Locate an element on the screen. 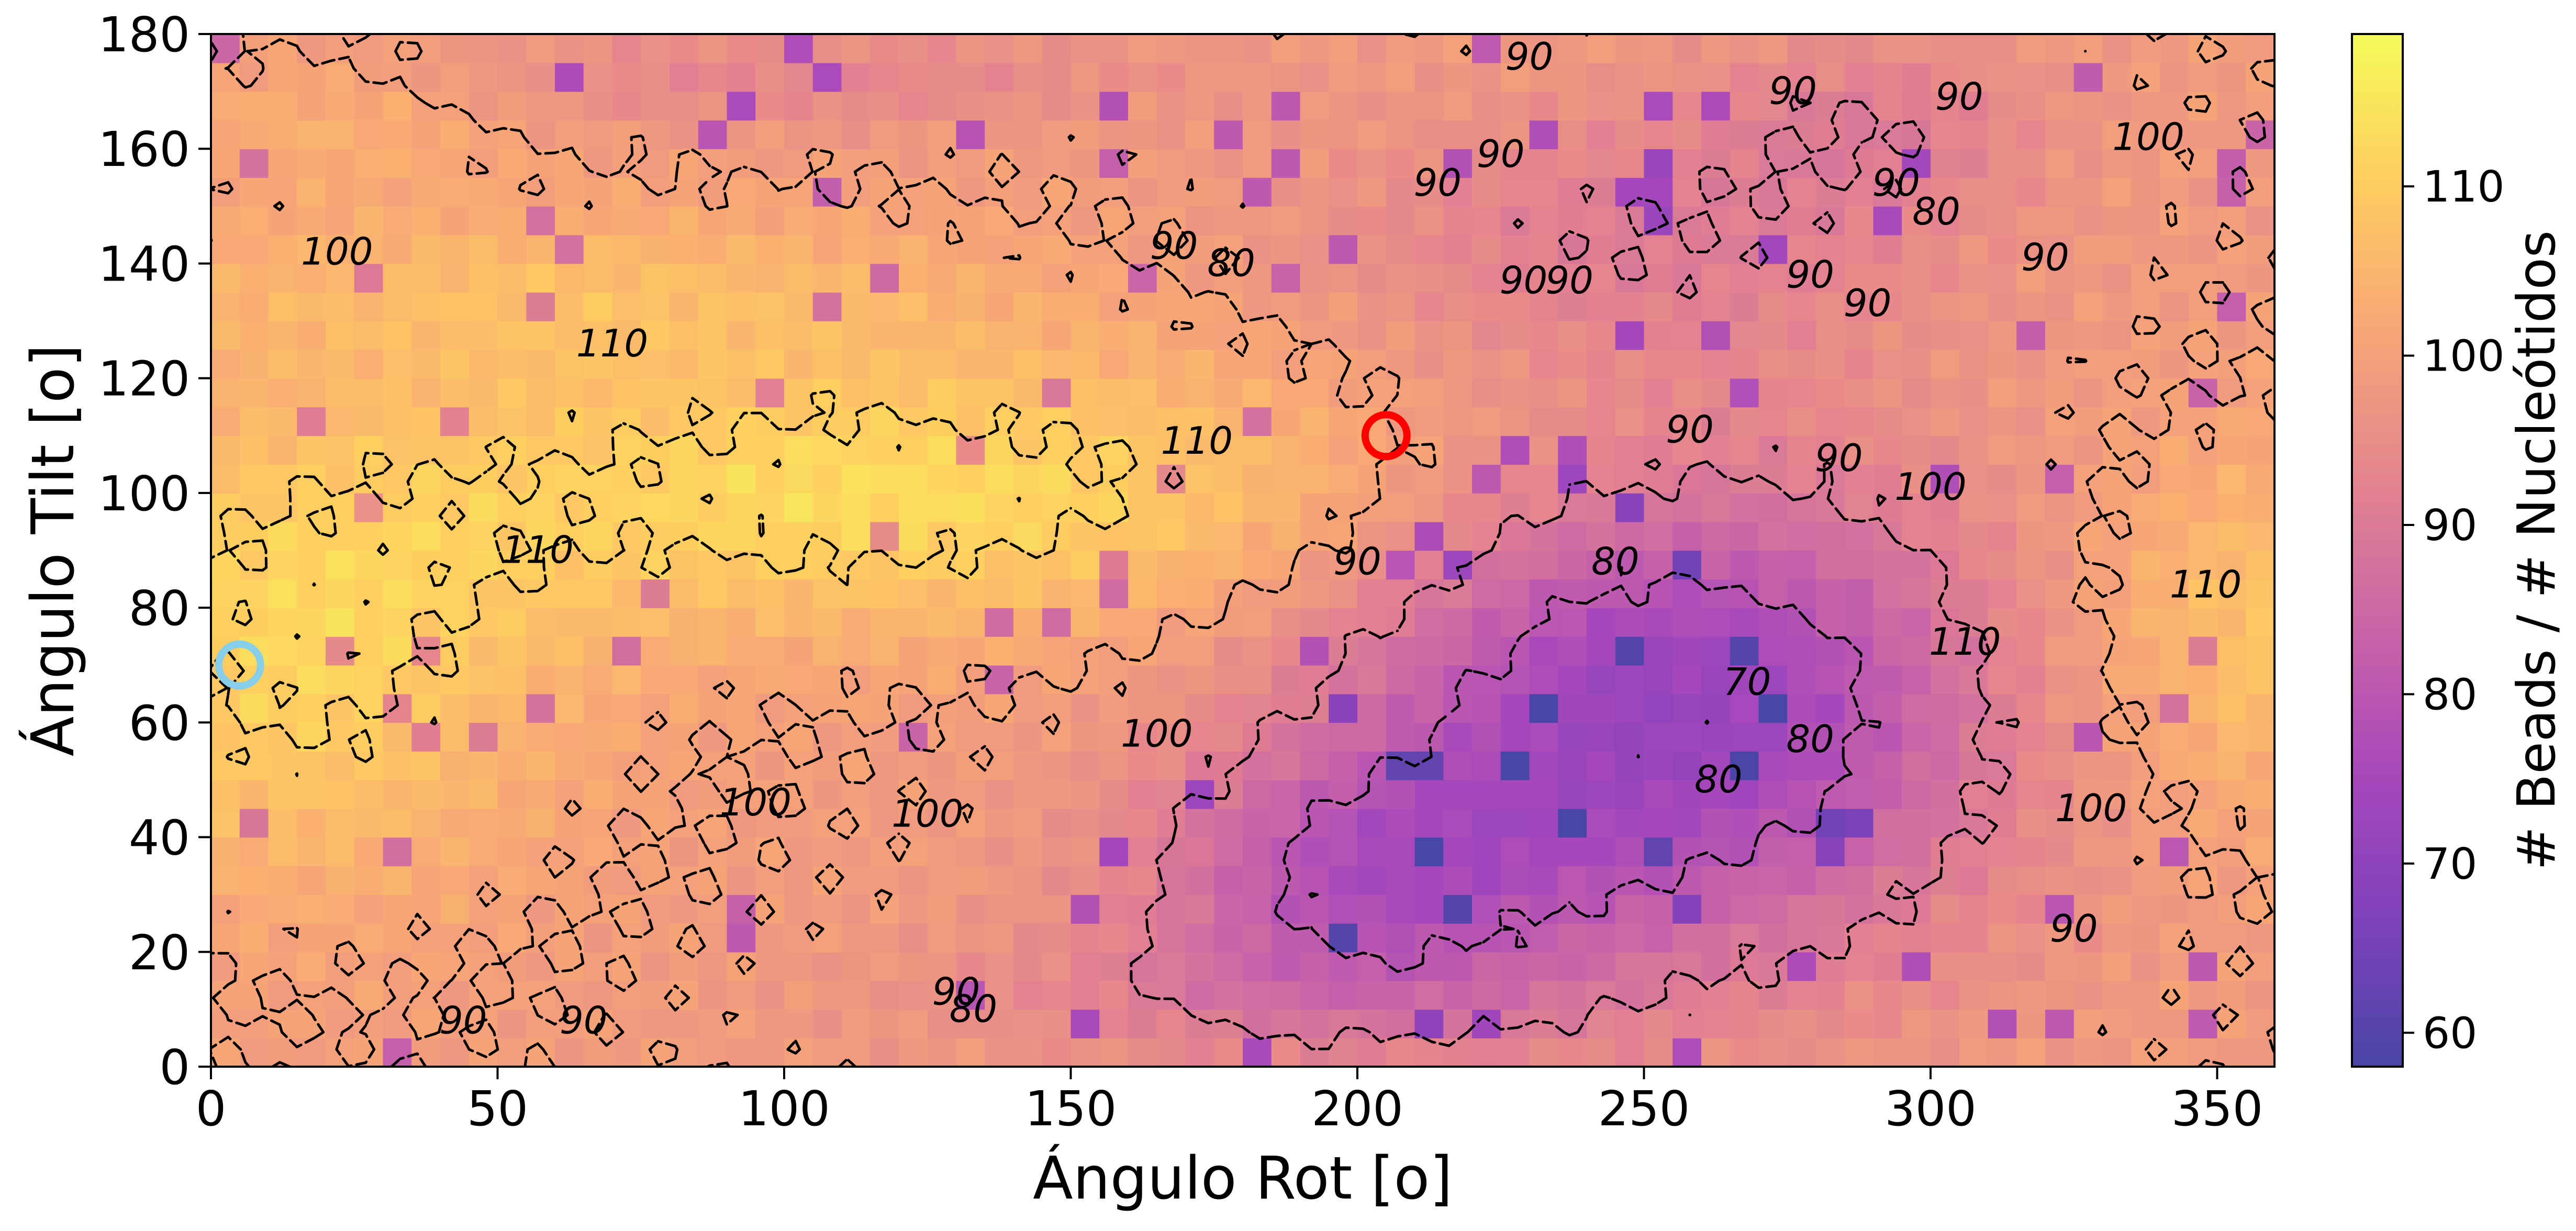 The width and height of the screenshot is (2576, 1231). colorbar-tick-label: 100 is located at coordinates (2464, 357).